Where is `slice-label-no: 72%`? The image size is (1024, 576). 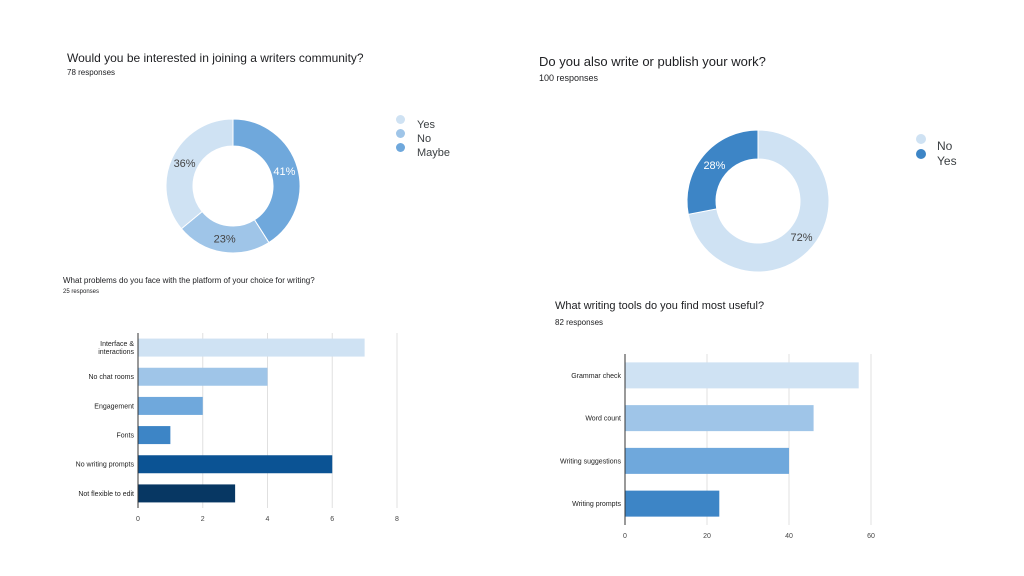 slice-label-no: 72% is located at coordinates (802, 238).